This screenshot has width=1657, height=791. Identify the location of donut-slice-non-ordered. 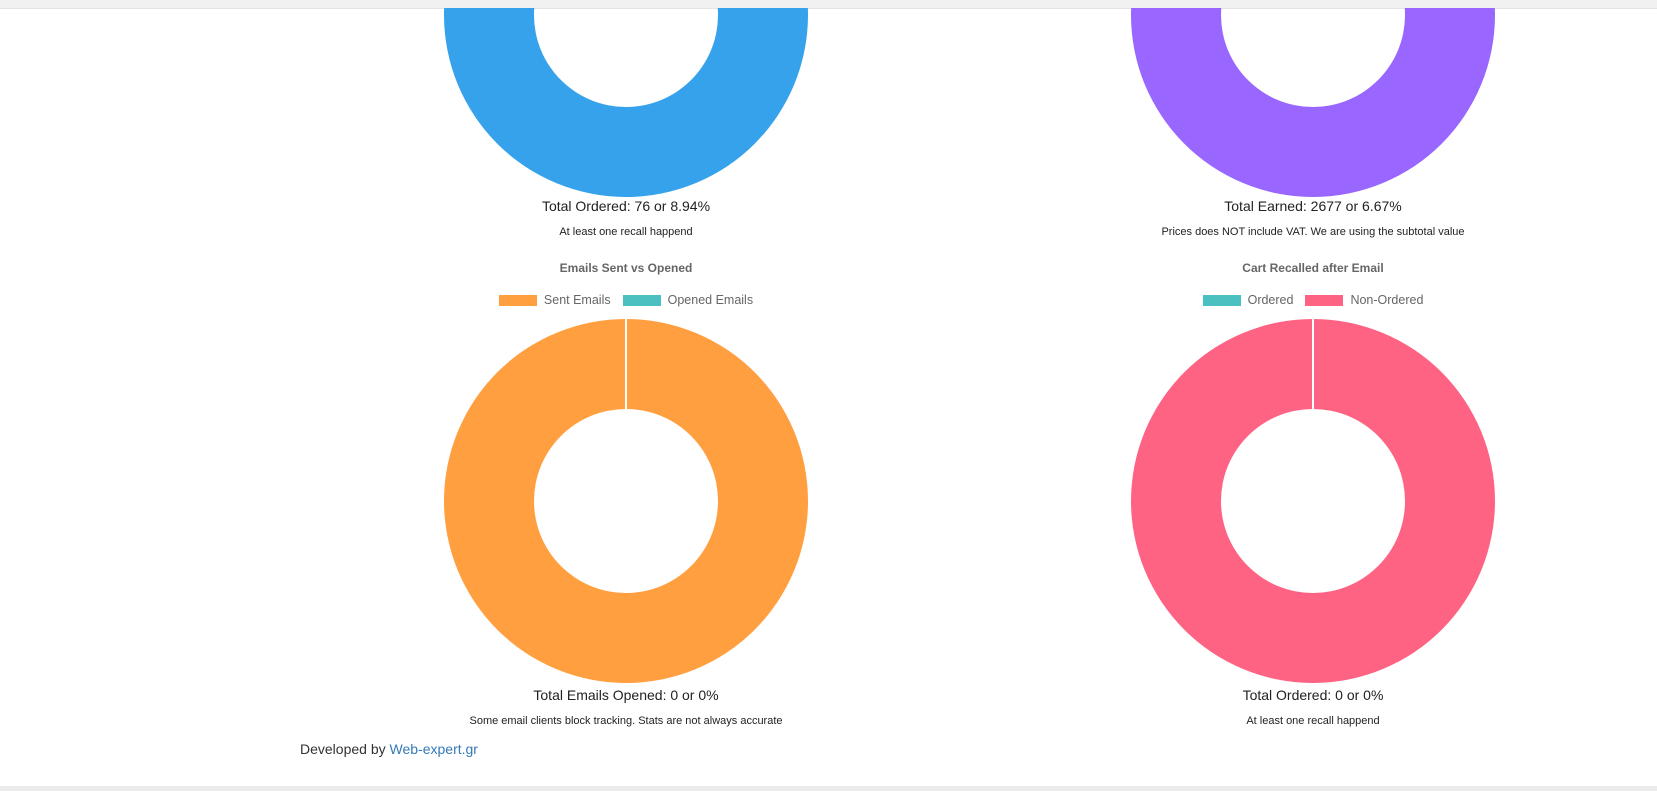
(1313, 501).